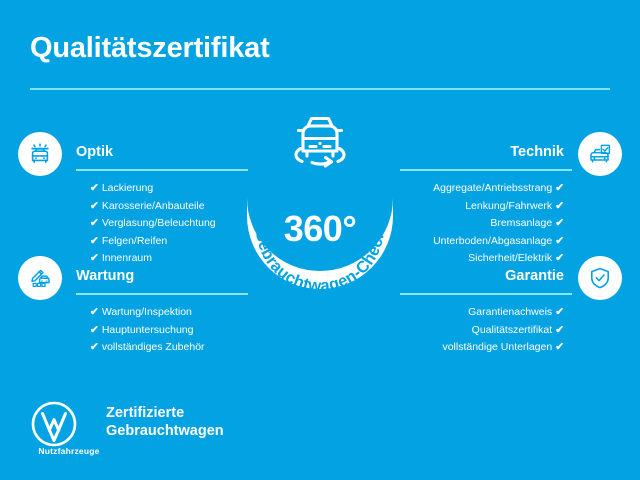 The height and width of the screenshot is (480, 640). I want to click on list-item: vollständige Unterlagen ✔, so click(503, 347).